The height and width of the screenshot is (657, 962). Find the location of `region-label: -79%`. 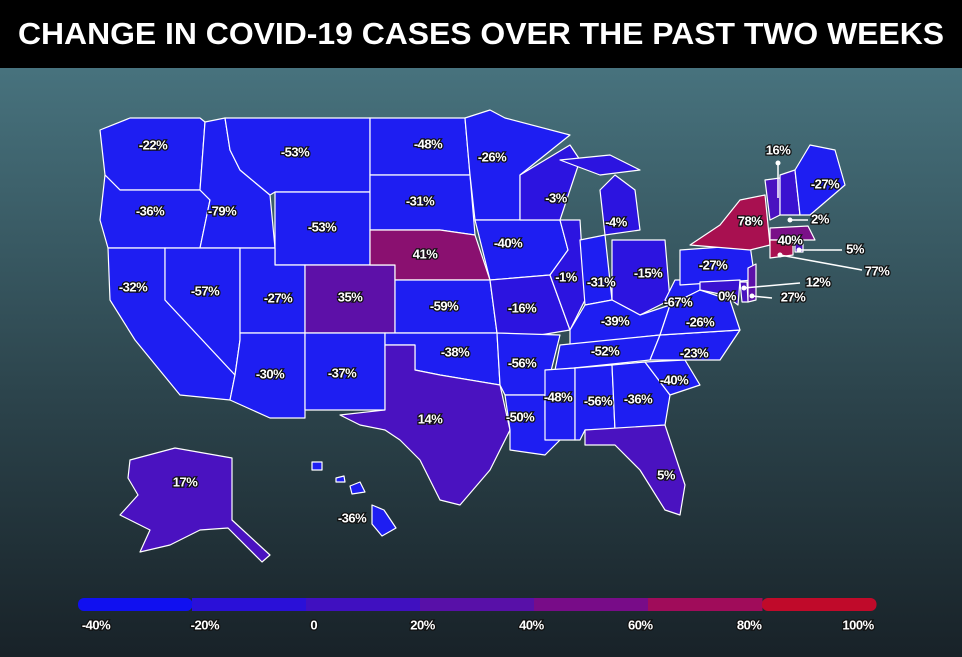

region-label: -79% is located at coordinates (222, 210).